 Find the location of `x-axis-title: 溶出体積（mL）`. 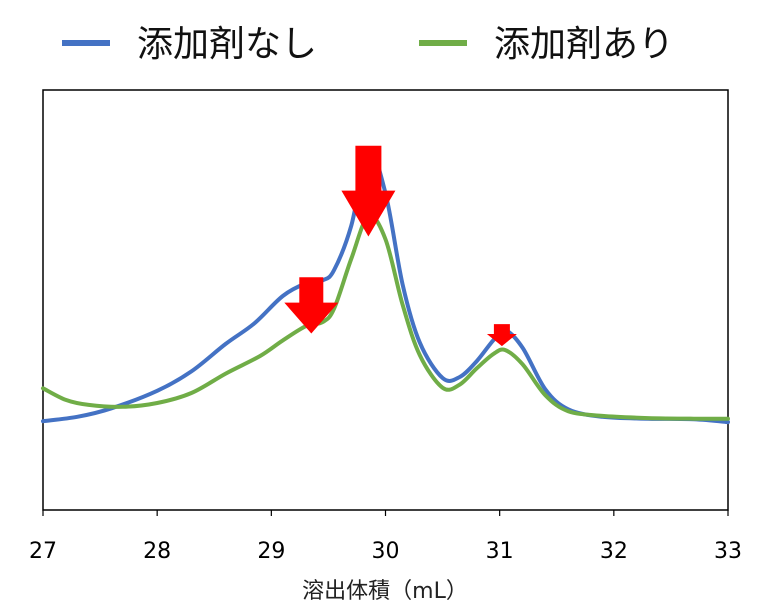

x-axis-title: 溶出体積（mL） is located at coordinates (385, 591).